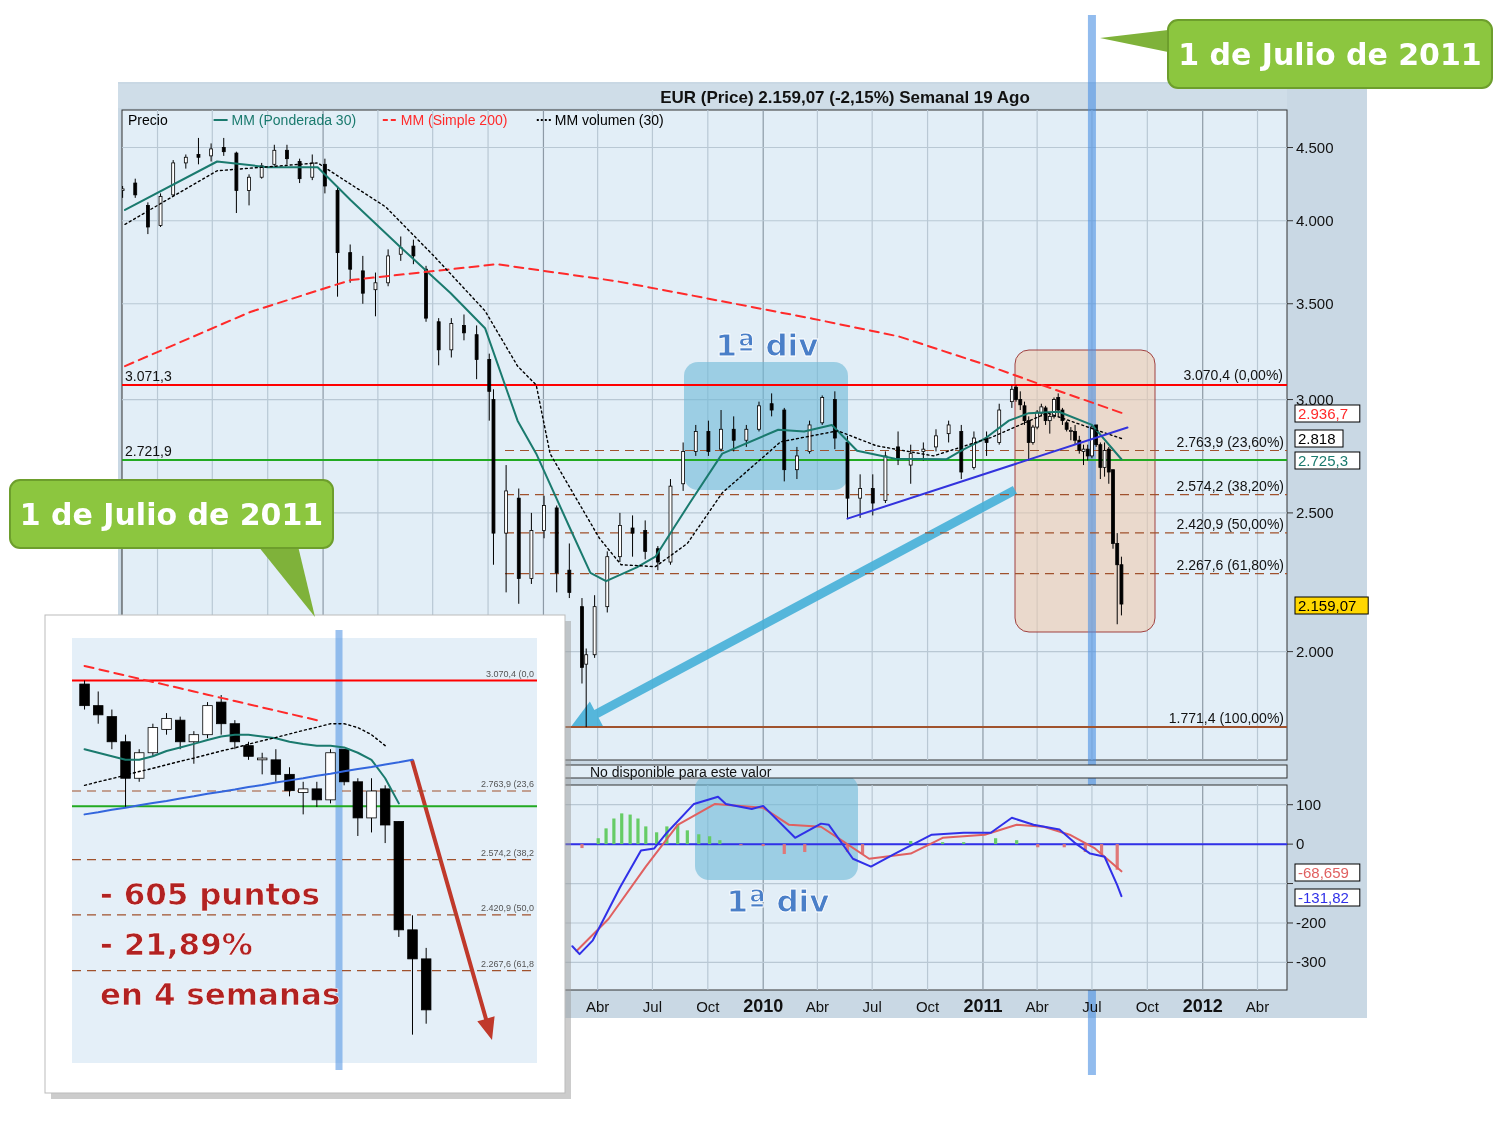 The image size is (1501, 1130). What do you see at coordinates (1202, 1006) in the screenshot?
I see `x-tick-label: 2012` at bounding box center [1202, 1006].